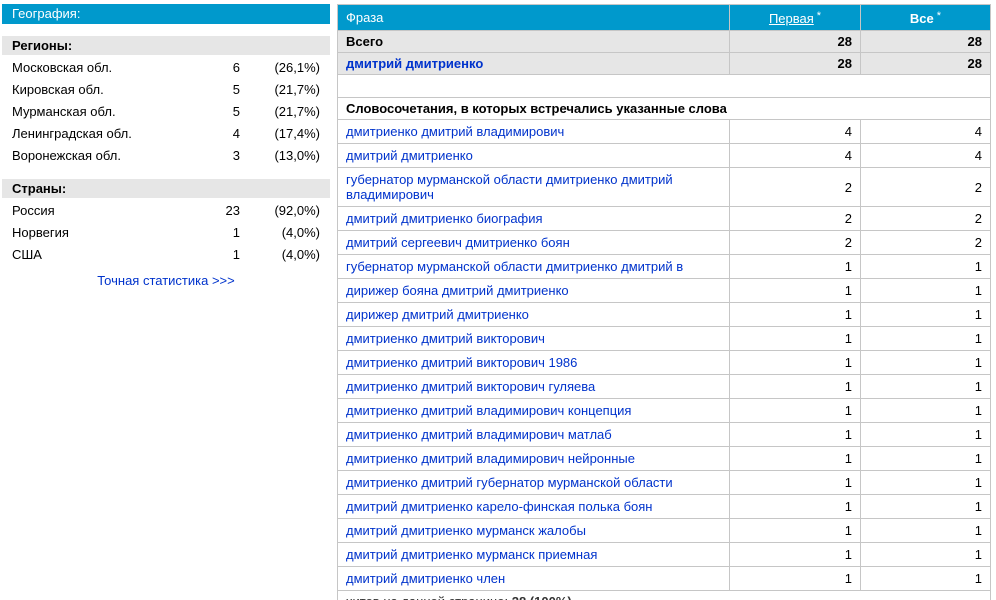 Image resolution: width=996 pixels, height=600 pixels. I want to click on phrase-cell: дмитрий дмитриенко, so click(533, 63).